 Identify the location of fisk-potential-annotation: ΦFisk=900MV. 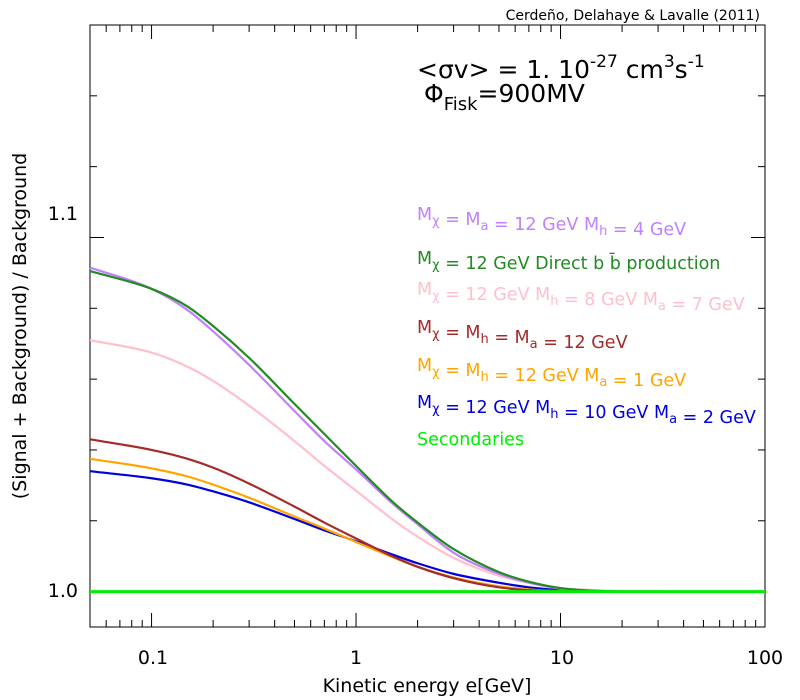
(504, 97).